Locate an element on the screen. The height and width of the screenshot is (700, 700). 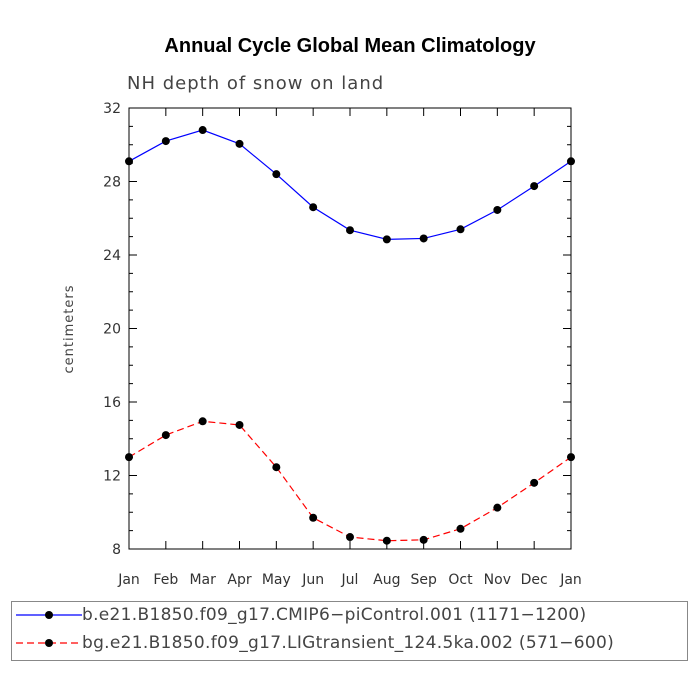
y-tick-label: 28 is located at coordinates (112, 183).